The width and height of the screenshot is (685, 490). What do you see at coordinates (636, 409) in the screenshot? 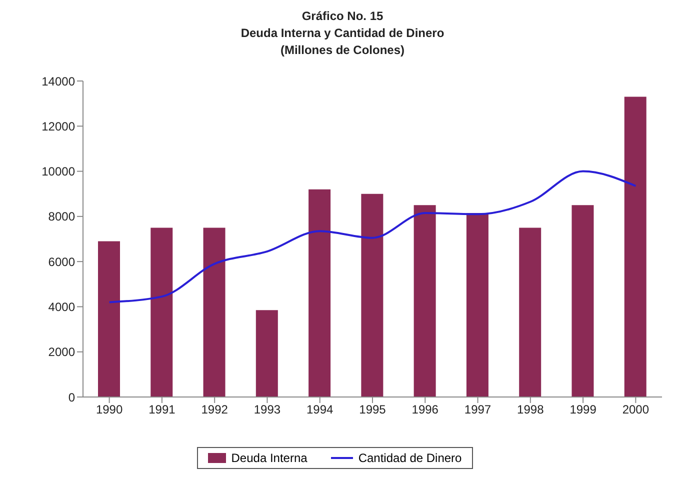
I see `x-tick-label: 2000` at bounding box center [636, 409].